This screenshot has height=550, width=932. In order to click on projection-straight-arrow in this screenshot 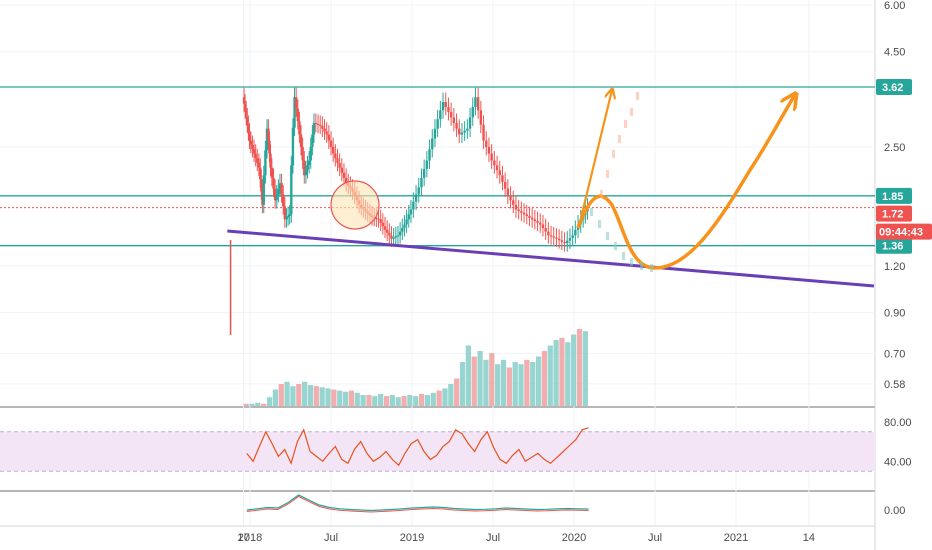, I will do `click(595, 156)`.